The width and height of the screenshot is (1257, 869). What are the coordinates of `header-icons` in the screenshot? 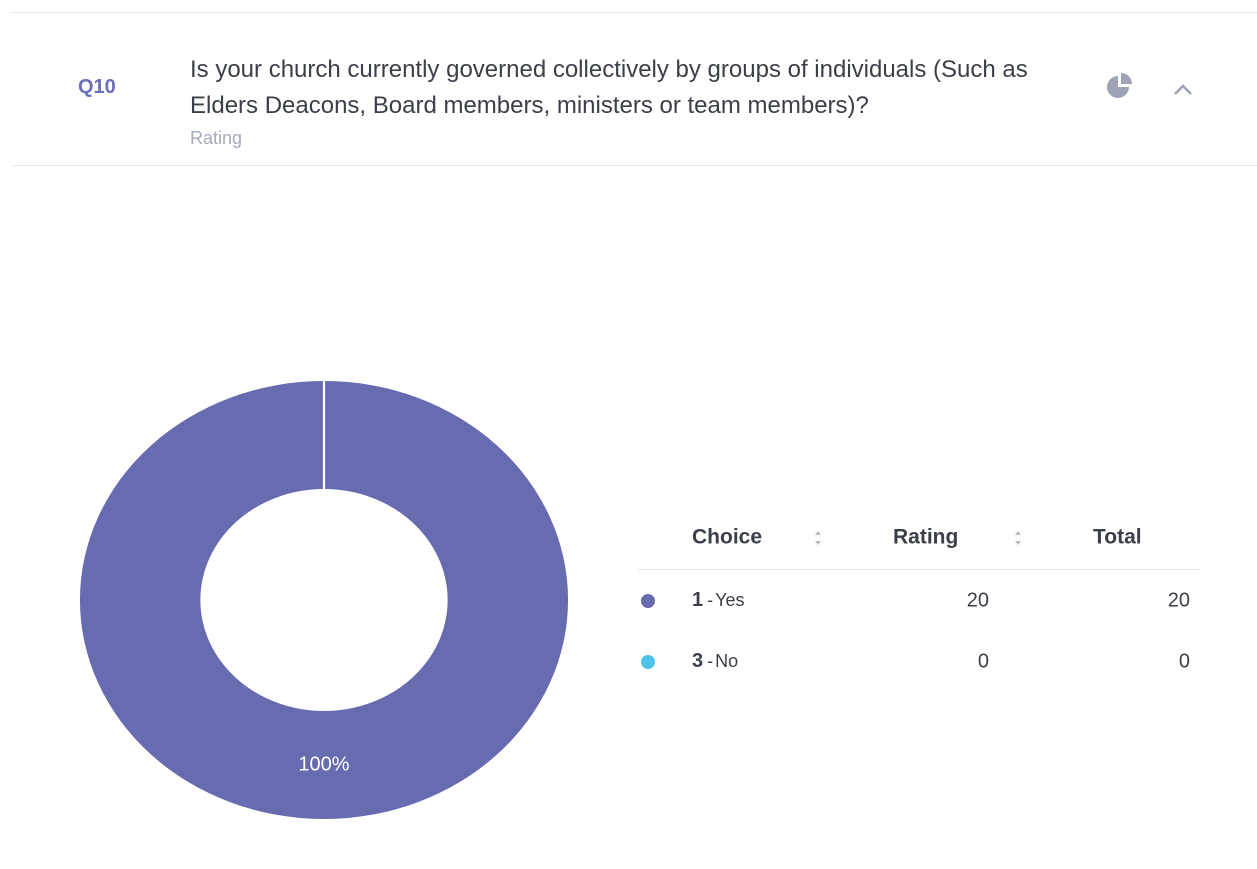 It's located at (1149, 85).